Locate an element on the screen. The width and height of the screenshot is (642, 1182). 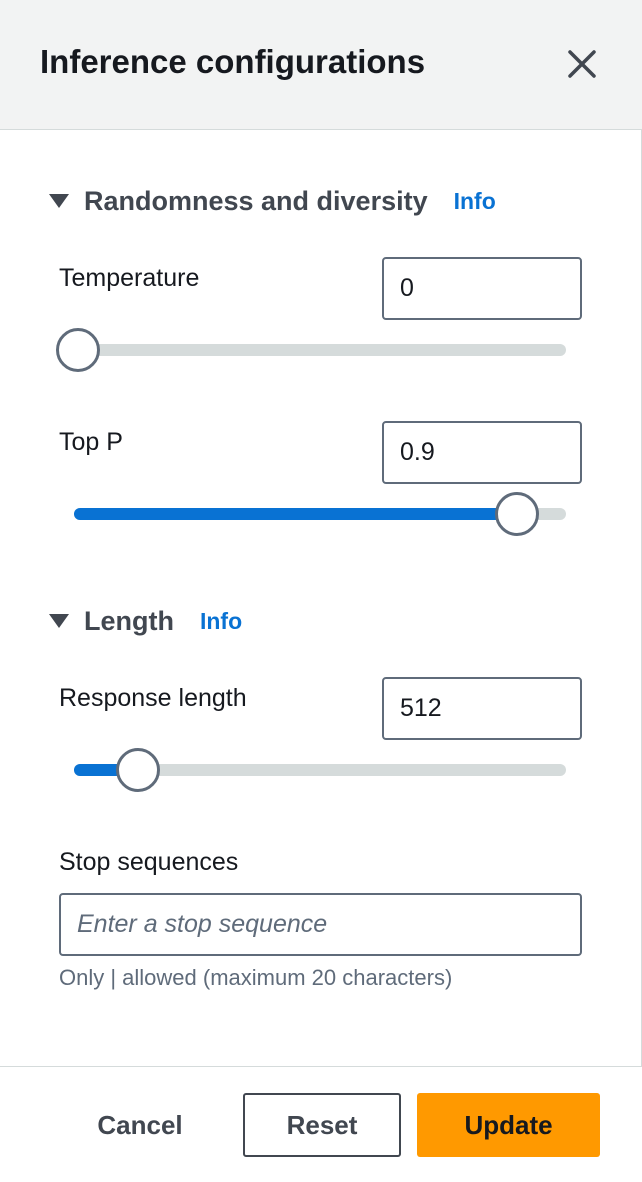
temperature-slider is located at coordinates (311, 350).